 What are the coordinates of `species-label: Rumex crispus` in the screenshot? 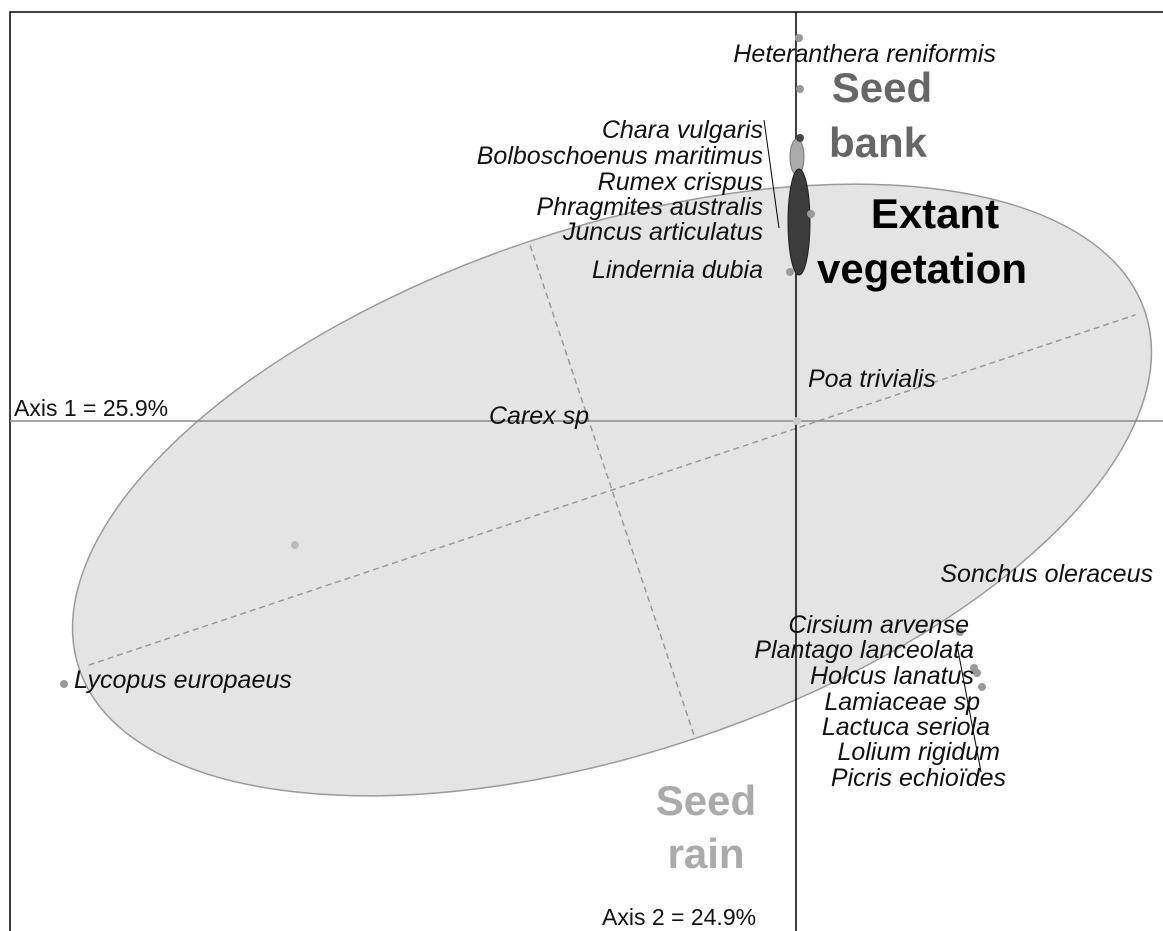 It's located at (680, 182).